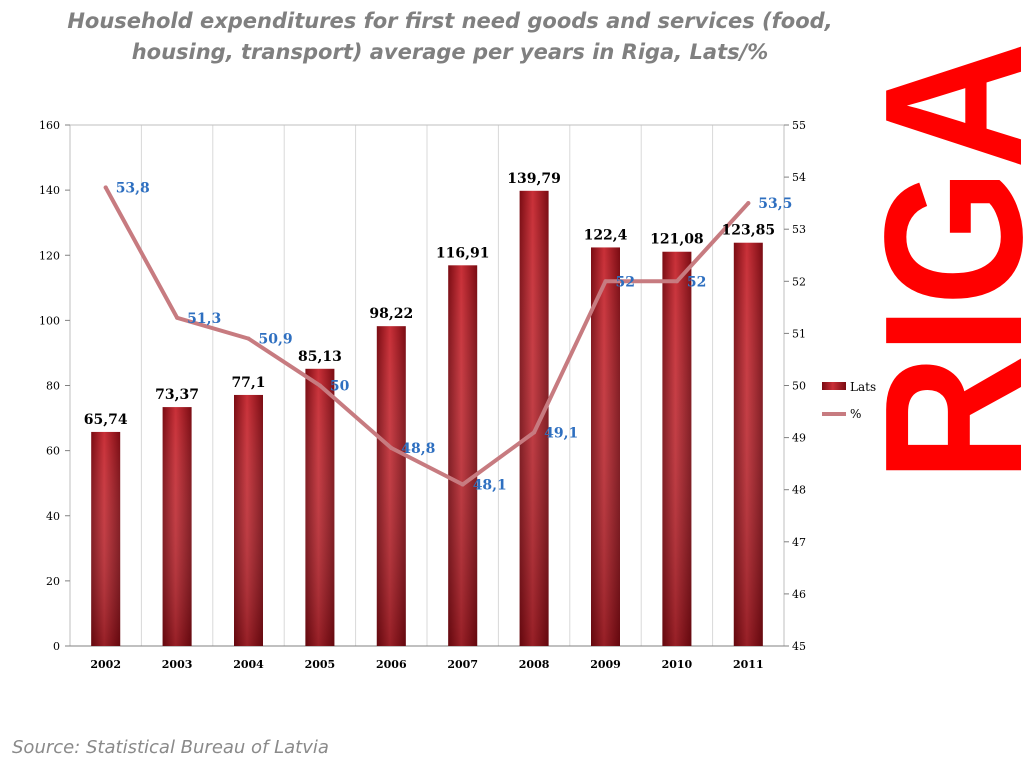 This screenshot has width=1024, height=768. I want to click on legend: Lats %, so click(849, 400).